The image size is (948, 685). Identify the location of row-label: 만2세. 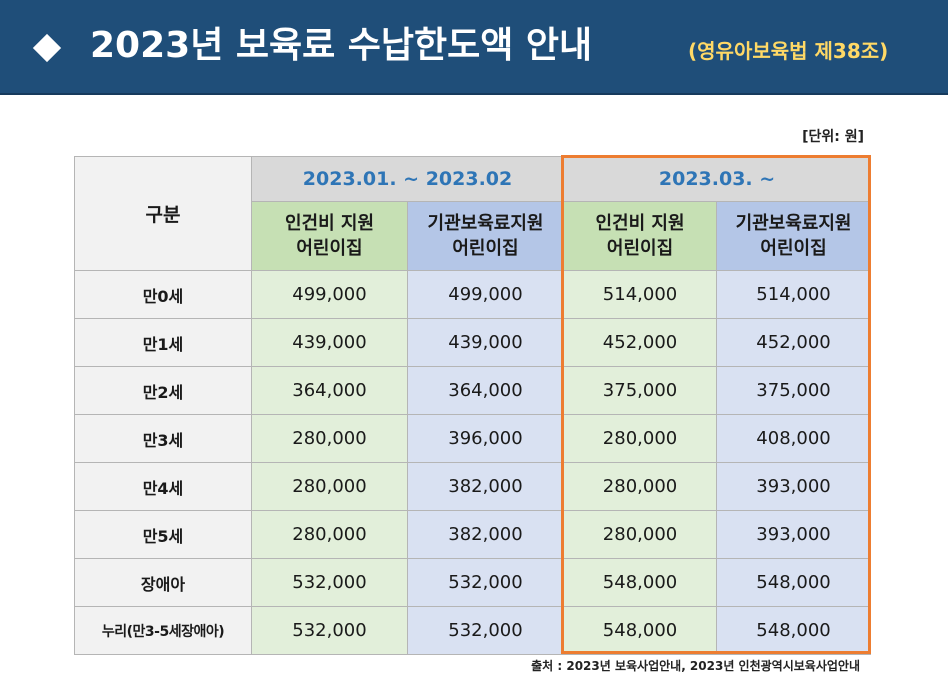
(163, 390).